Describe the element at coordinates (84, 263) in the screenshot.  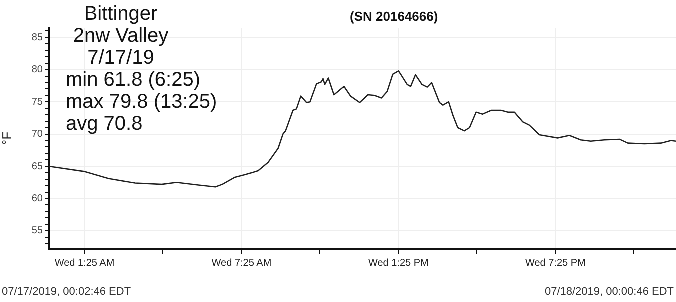
I see `x-tick-label: Wed 1:25 AM` at that location.